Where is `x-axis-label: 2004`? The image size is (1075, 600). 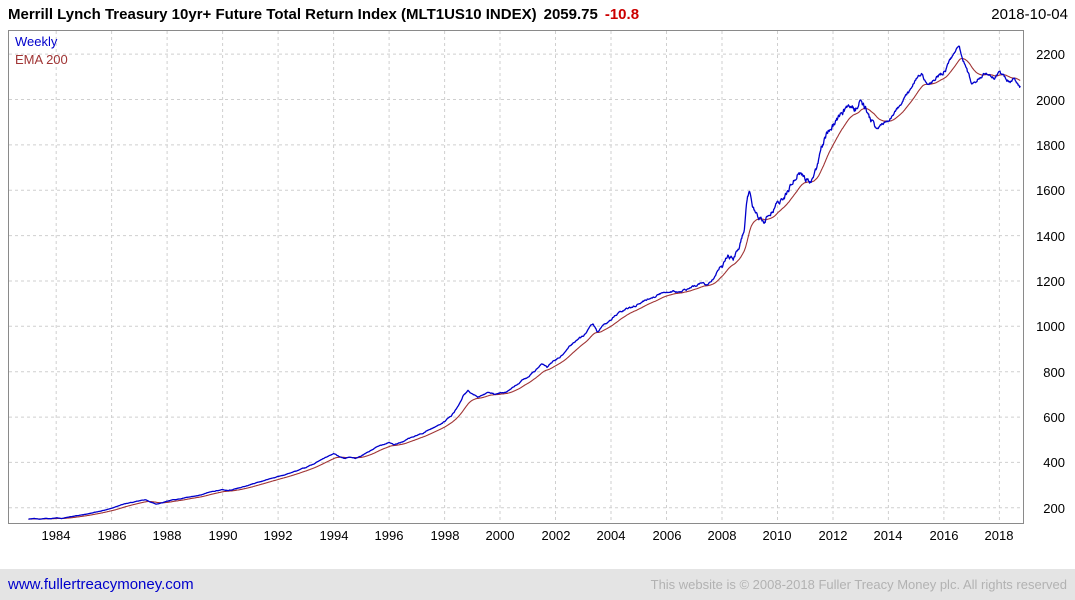 x-axis-label: 2004 is located at coordinates (611, 535).